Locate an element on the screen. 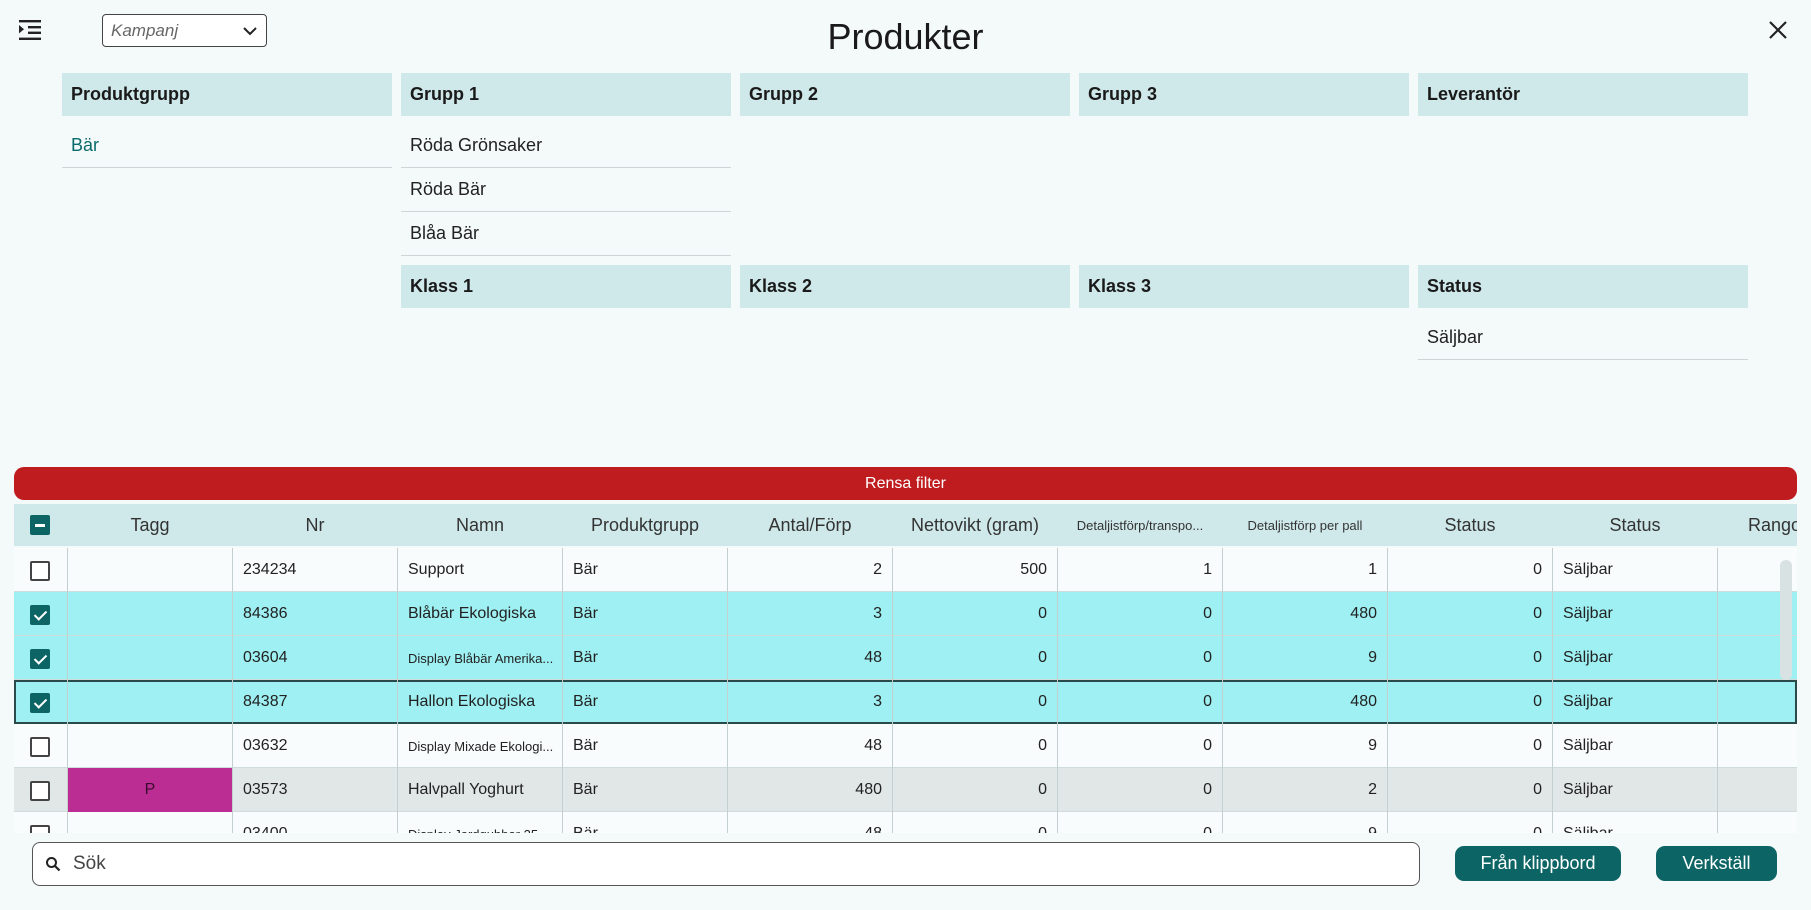  column-header-detaljistforp-per-pall: Detaljistförp per pall is located at coordinates (1305, 525).